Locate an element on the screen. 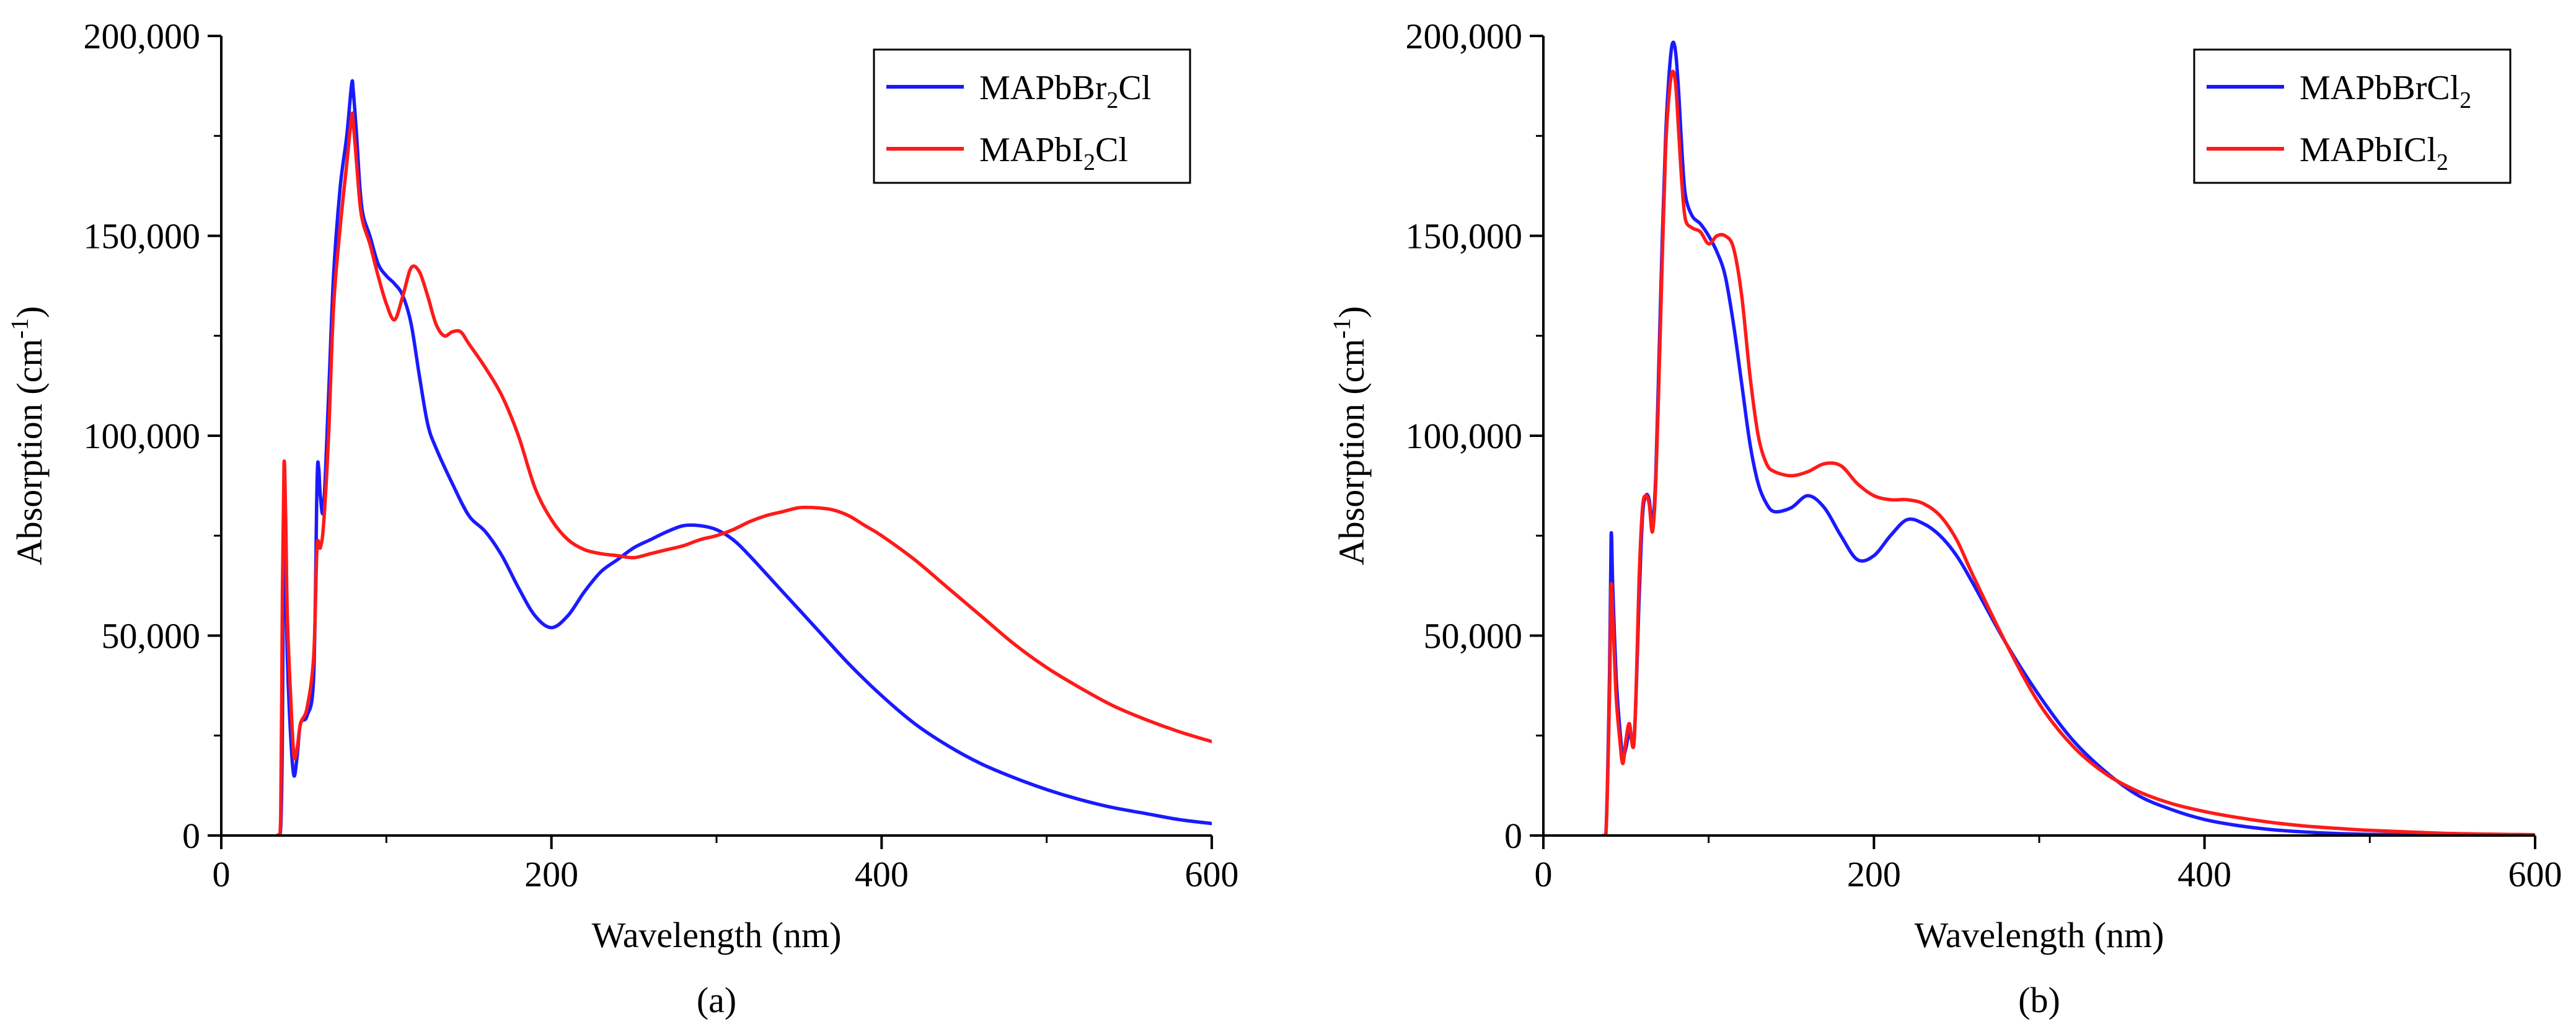 This screenshot has height=1032, width=2576. legend-label-main: MAPbI is located at coordinates (1031, 150).